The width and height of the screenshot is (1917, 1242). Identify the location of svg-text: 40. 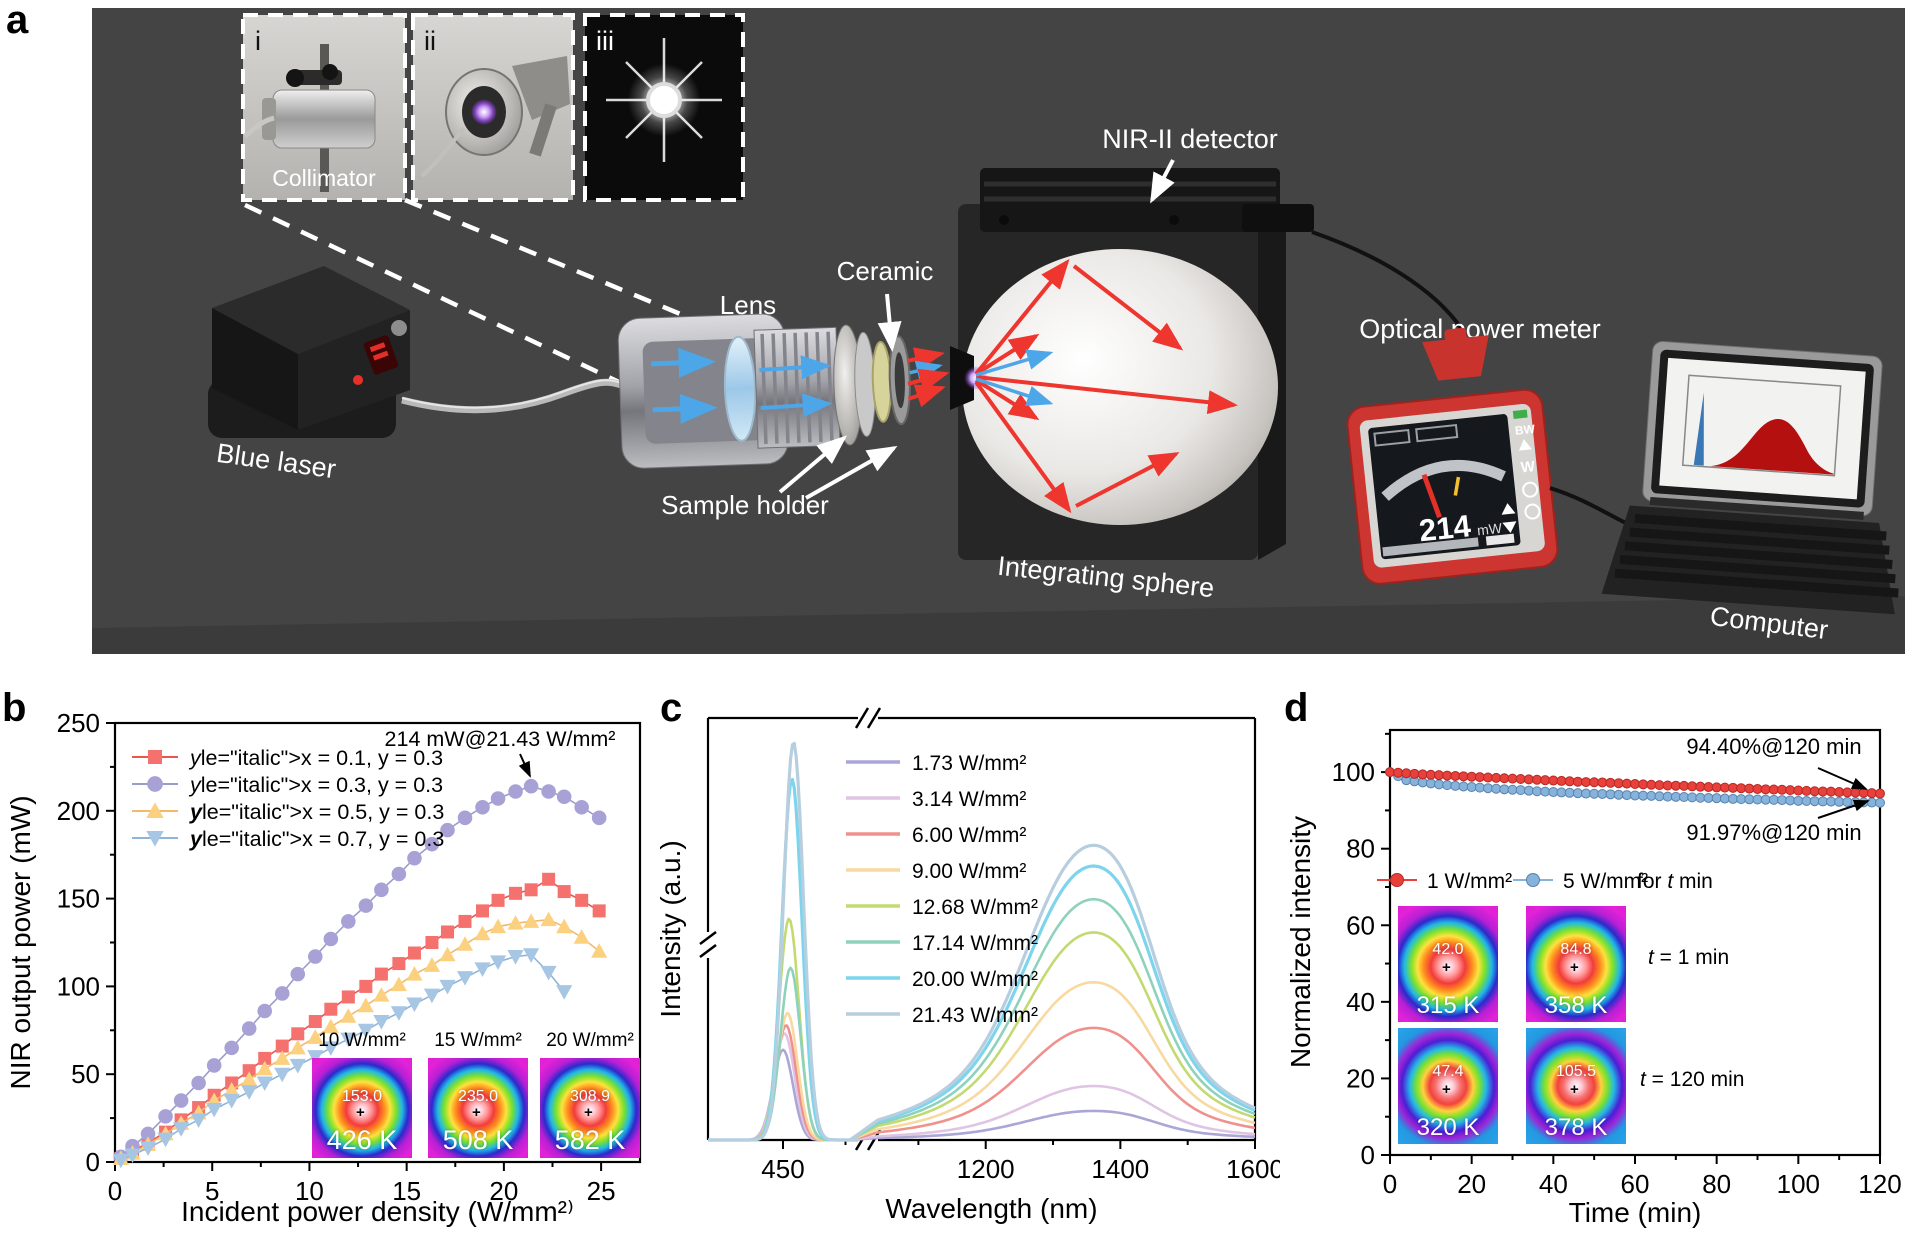
(1360, 1002).